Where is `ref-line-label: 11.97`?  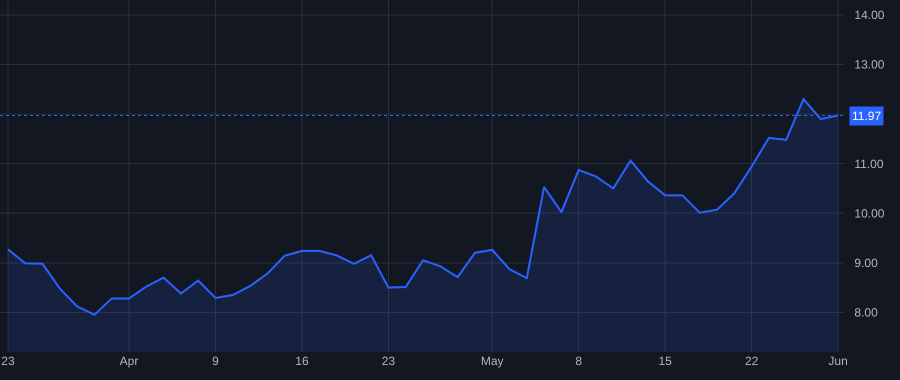 ref-line-label: 11.97 is located at coordinates (867, 116).